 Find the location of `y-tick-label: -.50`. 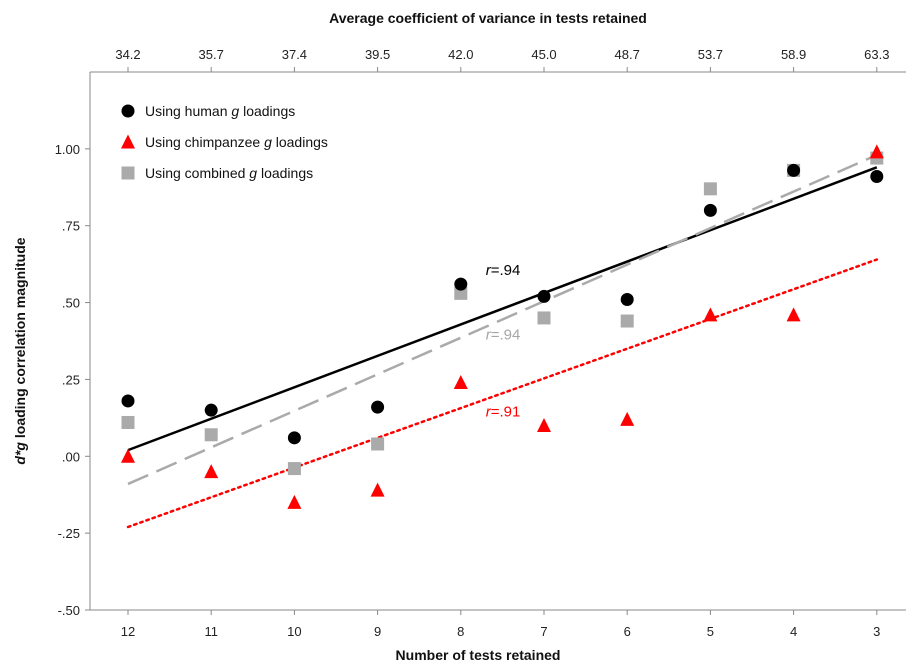

y-tick-label: -.50 is located at coordinates (69, 610).